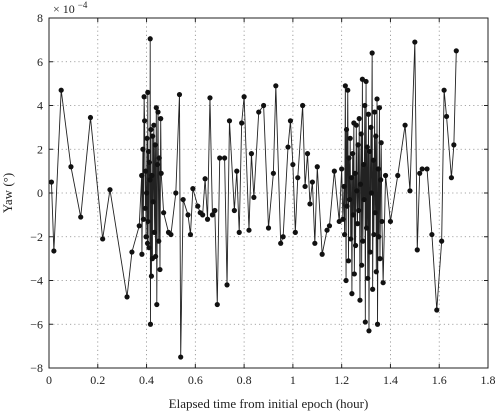 The height and width of the screenshot is (415, 500). What do you see at coordinates (83, 5) in the screenshot?
I see `y-exponent-power: −4` at bounding box center [83, 5].